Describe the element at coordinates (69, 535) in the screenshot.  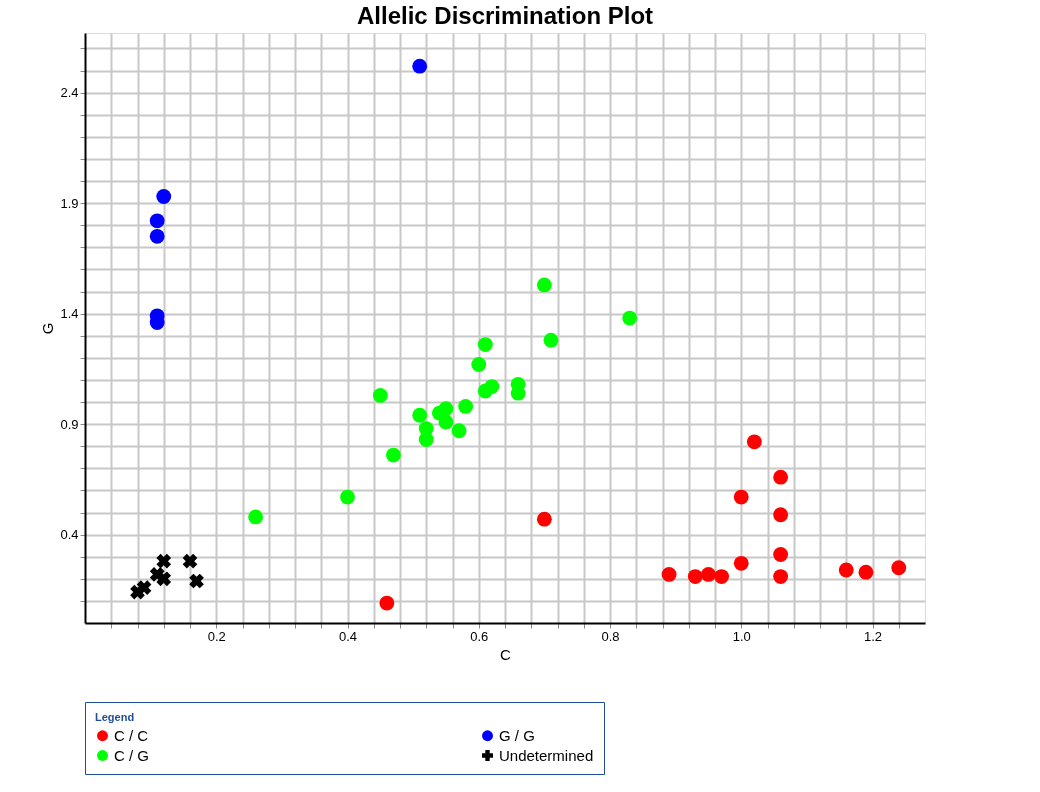
I see `y-tick-label: 0.4` at that location.